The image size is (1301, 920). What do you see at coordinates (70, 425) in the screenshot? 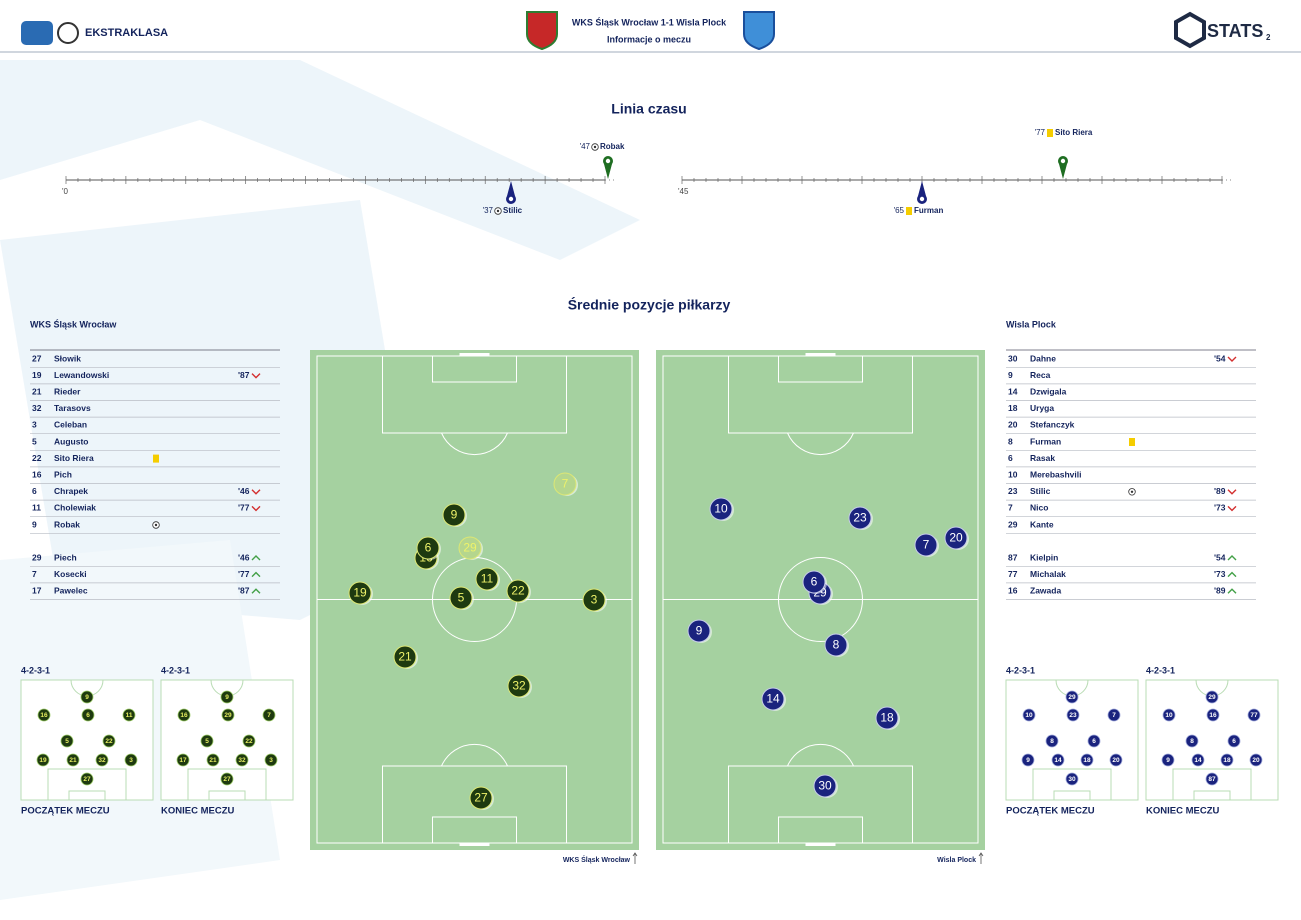
I see `player-name: Celeban` at bounding box center [70, 425].